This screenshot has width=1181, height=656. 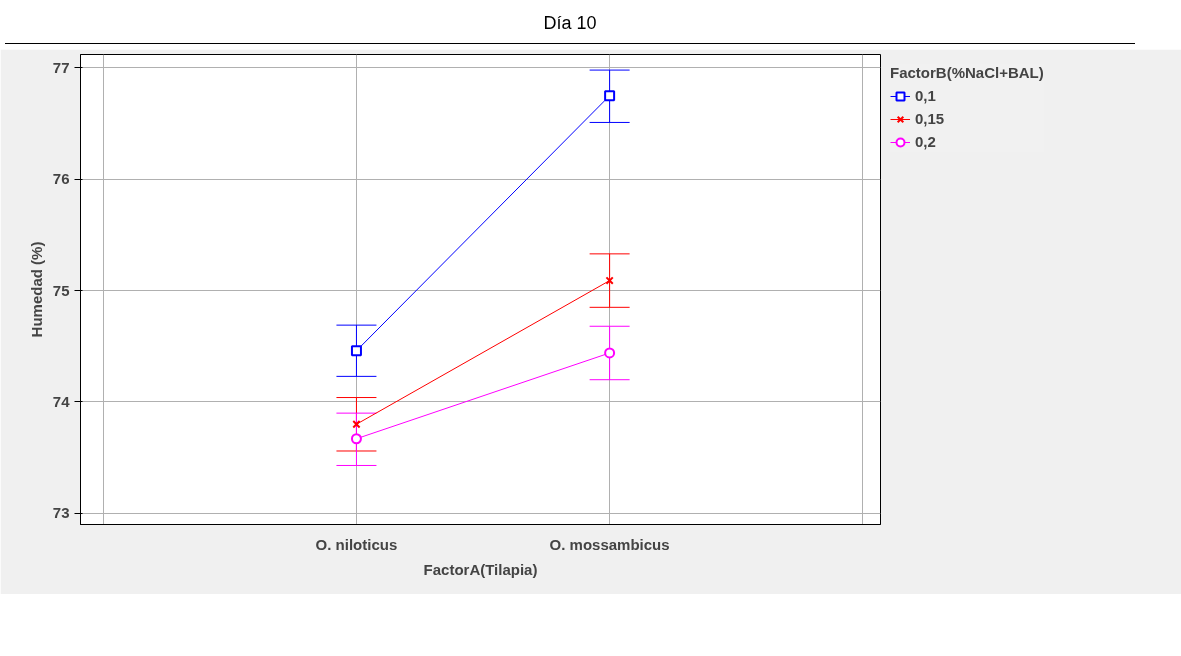 I want to click on legend-label: 0,15, so click(x=930, y=119).